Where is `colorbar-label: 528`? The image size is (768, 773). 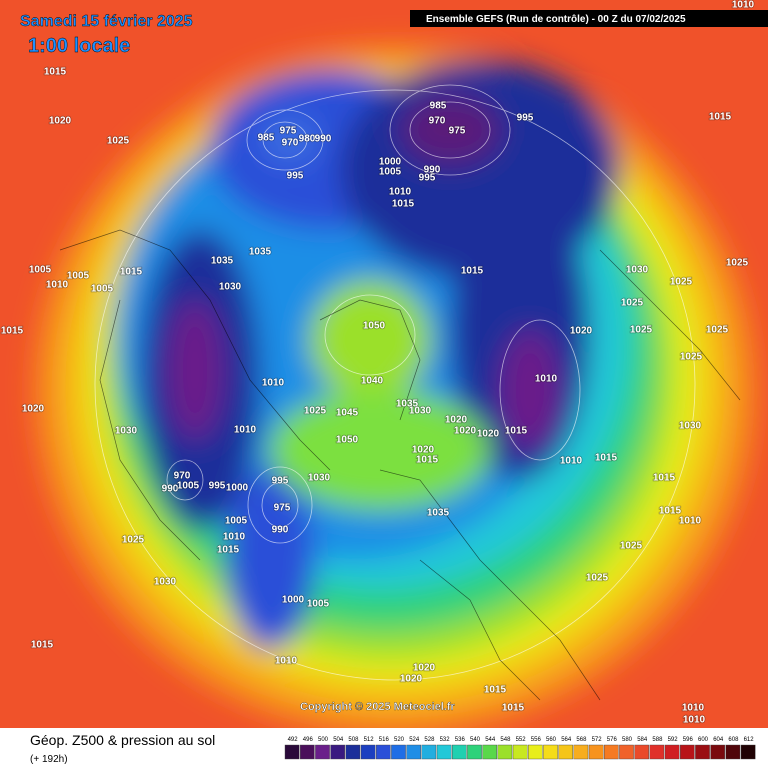
colorbar-label: 528 is located at coordinates (429, 740).